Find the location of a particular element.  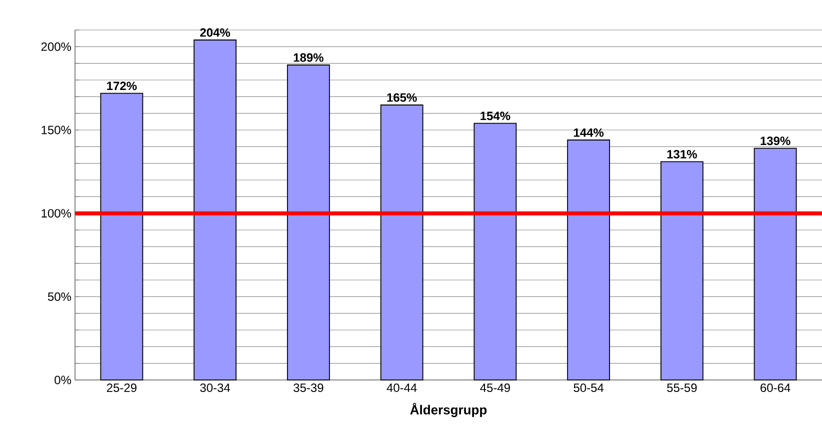

y-tick-label: 150% is located at coordinates (57, 130).